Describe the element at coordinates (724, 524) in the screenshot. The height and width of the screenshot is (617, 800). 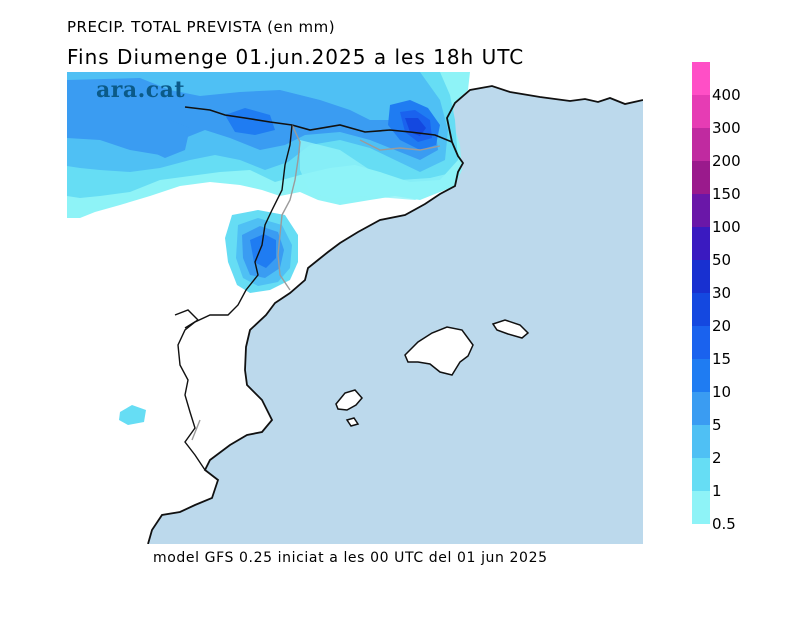
I see `legend-label: 0.5` at that location.